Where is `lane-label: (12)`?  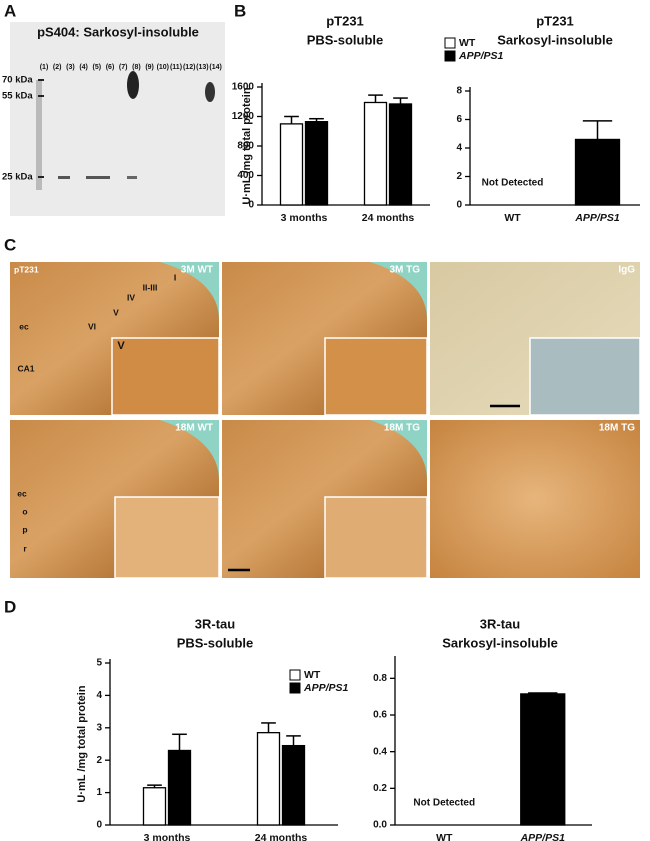
lane-label: (12) is located at coordinates (189, 67).